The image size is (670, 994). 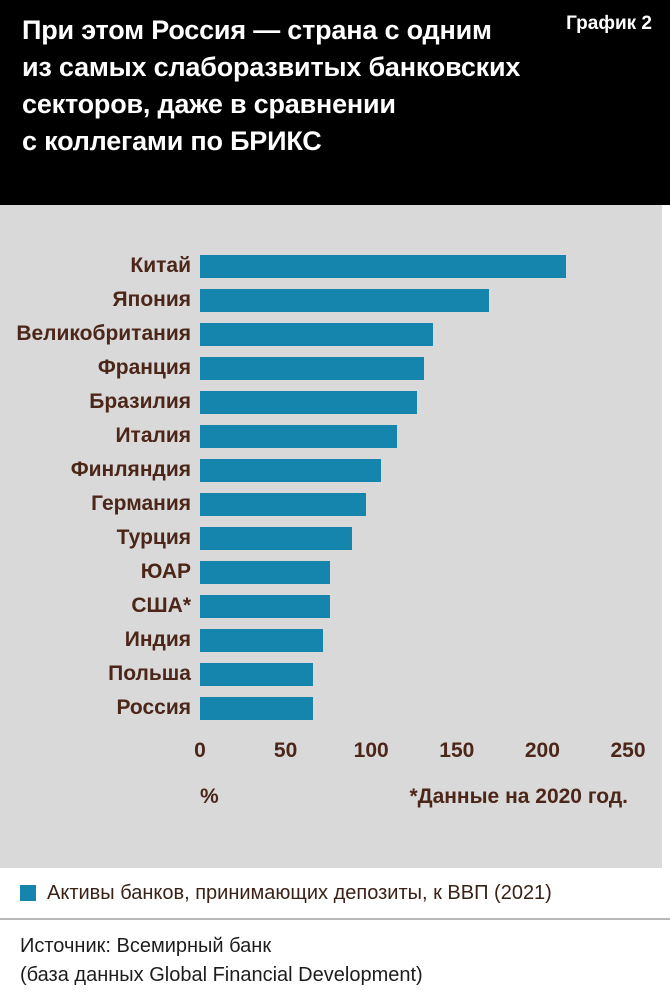 I want to click on chart-row: Турция, so click(x=318, y=538).